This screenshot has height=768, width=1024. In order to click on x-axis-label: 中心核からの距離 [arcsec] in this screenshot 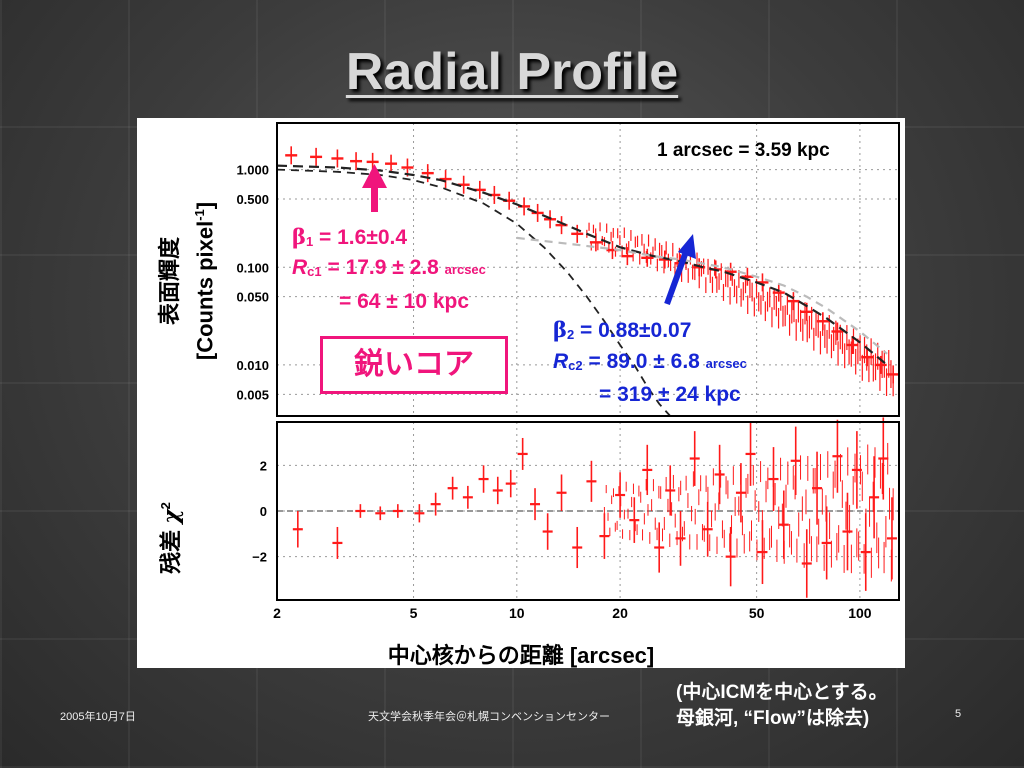, I will do `click(521, 655)`.